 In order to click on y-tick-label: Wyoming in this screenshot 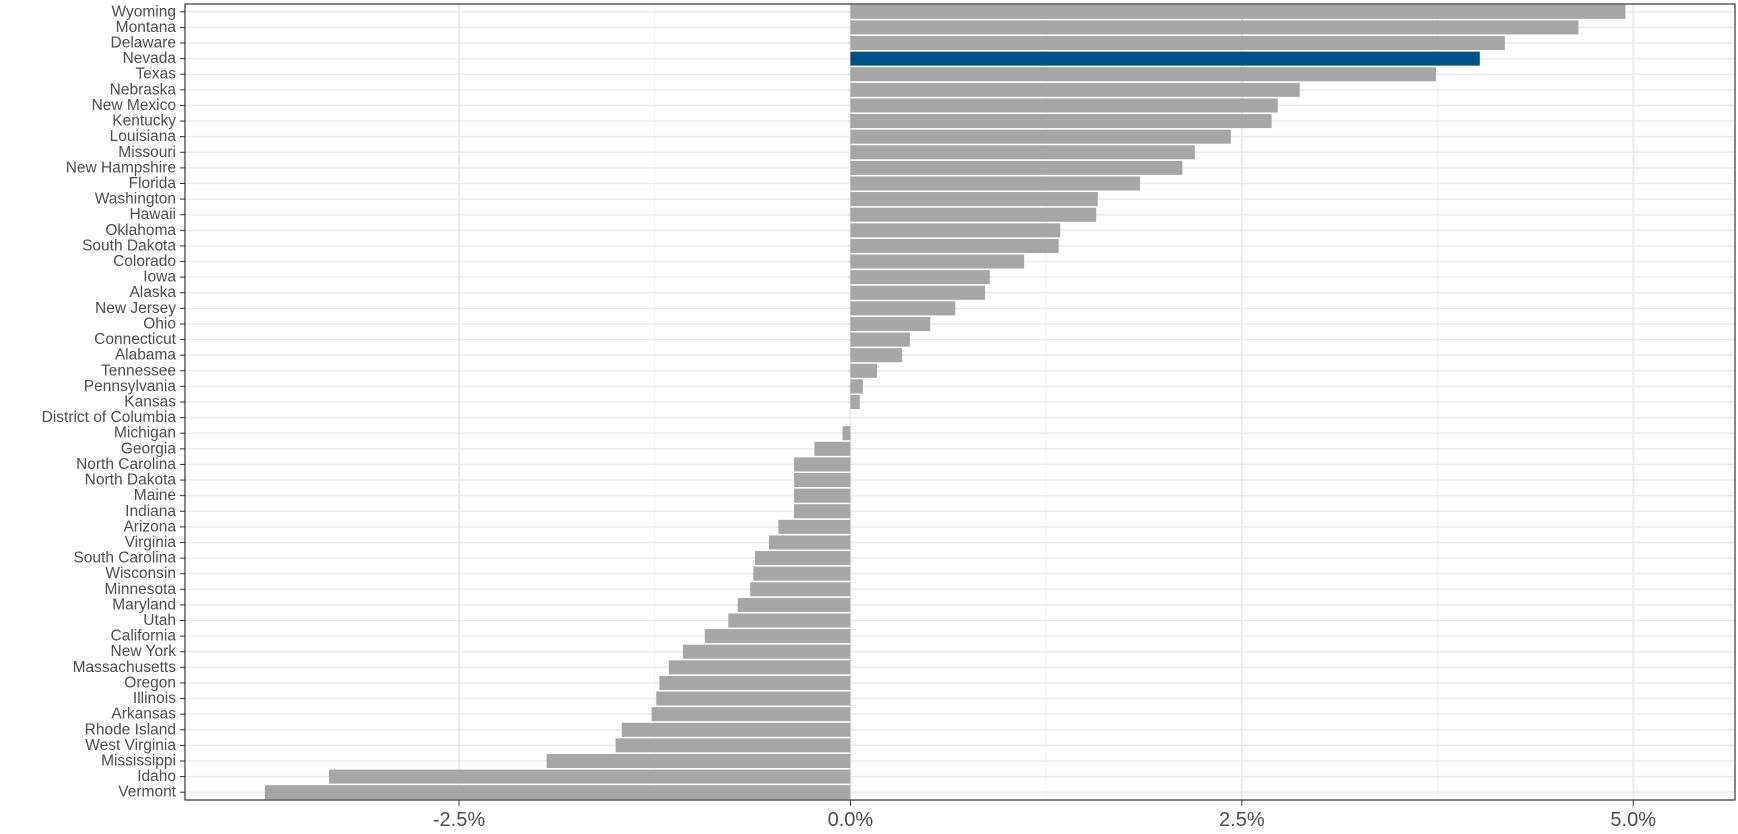, I will do `click(144, 11)`.